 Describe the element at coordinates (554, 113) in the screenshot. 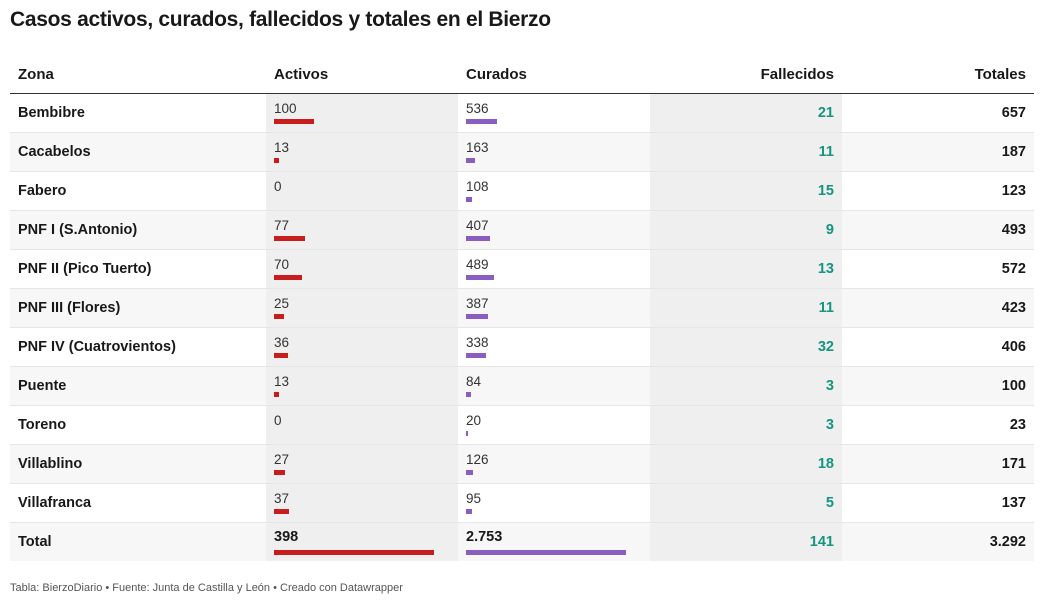

I see `curados-cell: 536` at that location.